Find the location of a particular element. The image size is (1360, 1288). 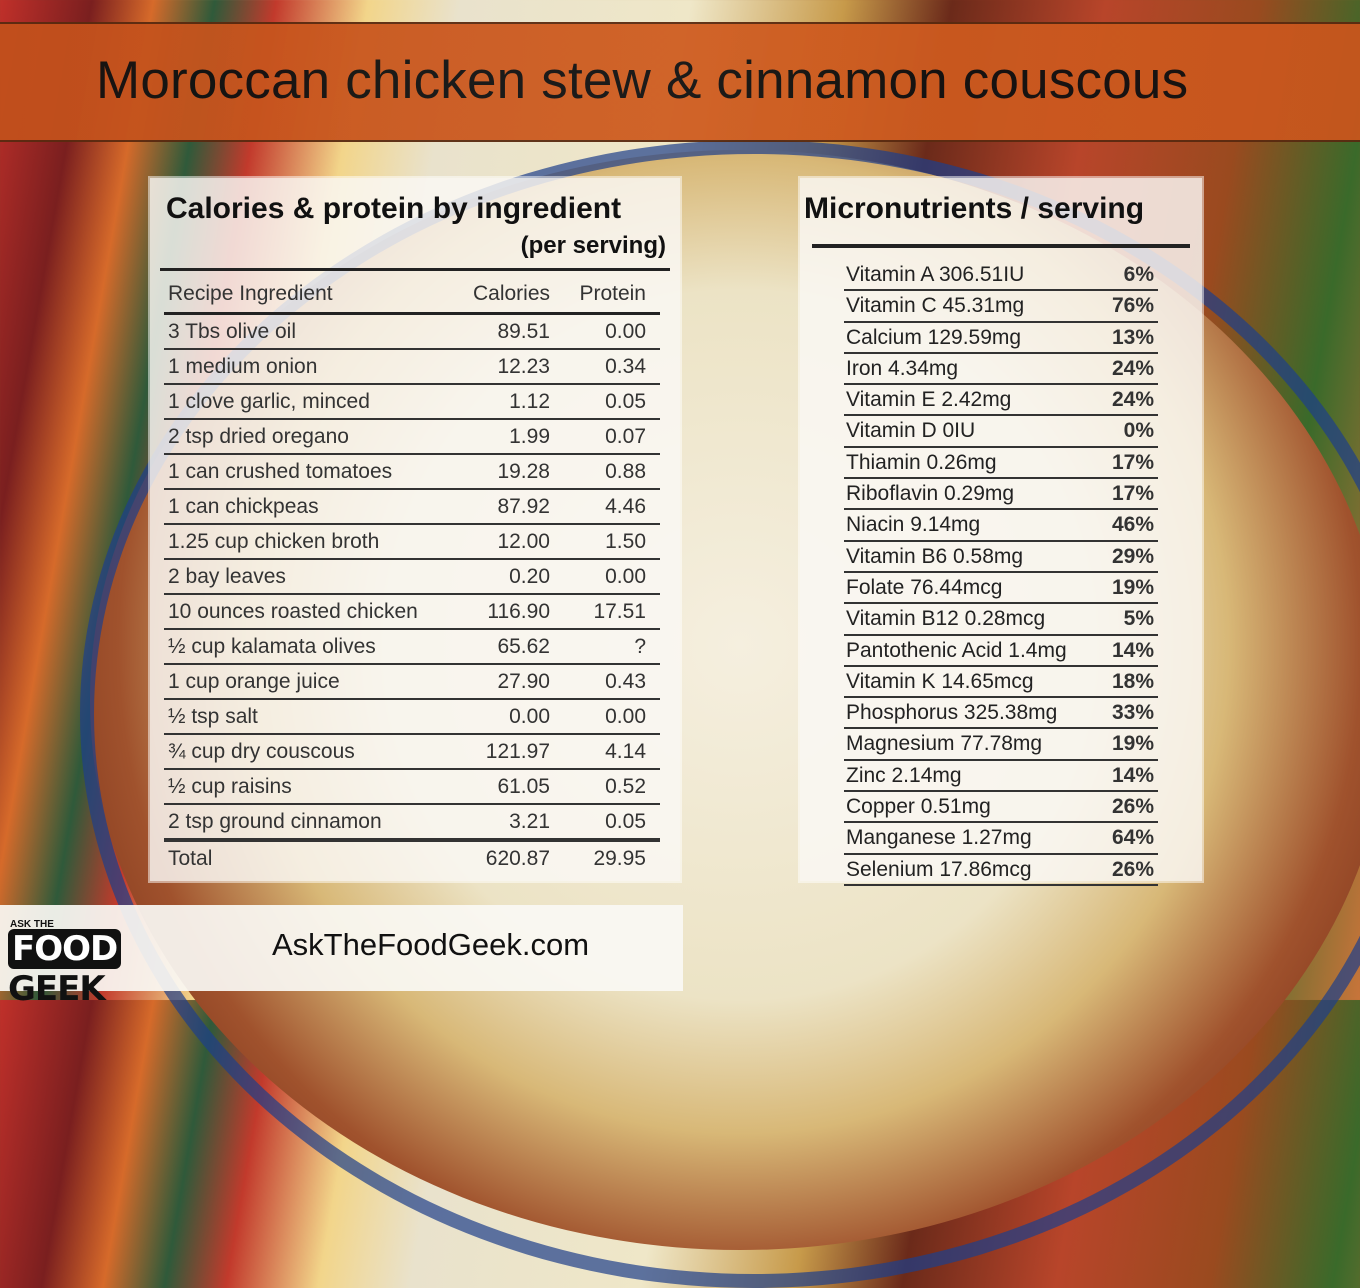

micronutrient-row: Pantothenic Acid 1.4mg 14% is located at coordinates (1001, 651).